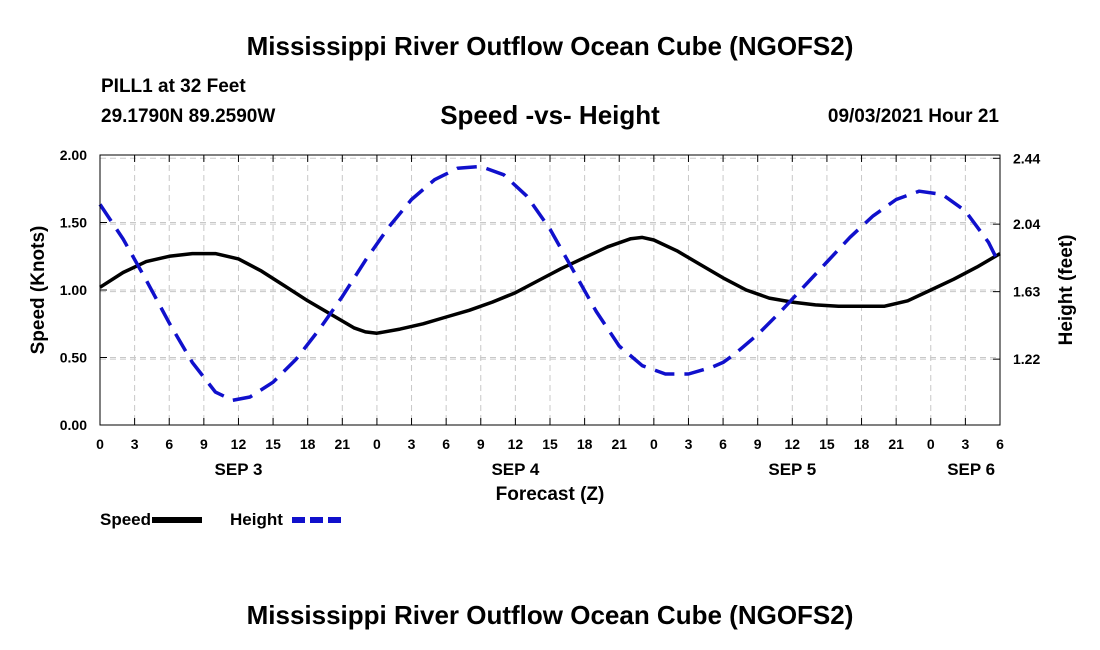 The width and height of the screenshot is (1100, 650). Describe the element at coordinates (256, 519) in the screenshot. I see `legend-label-height: Height` at that location.